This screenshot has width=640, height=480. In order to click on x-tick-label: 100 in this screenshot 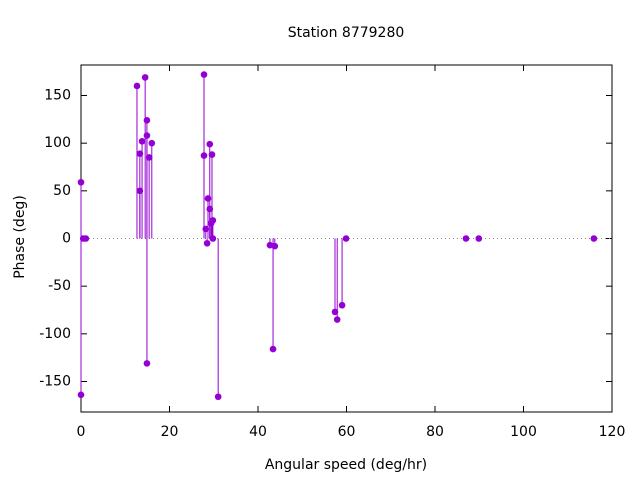, I will do `click(523, 432)`.